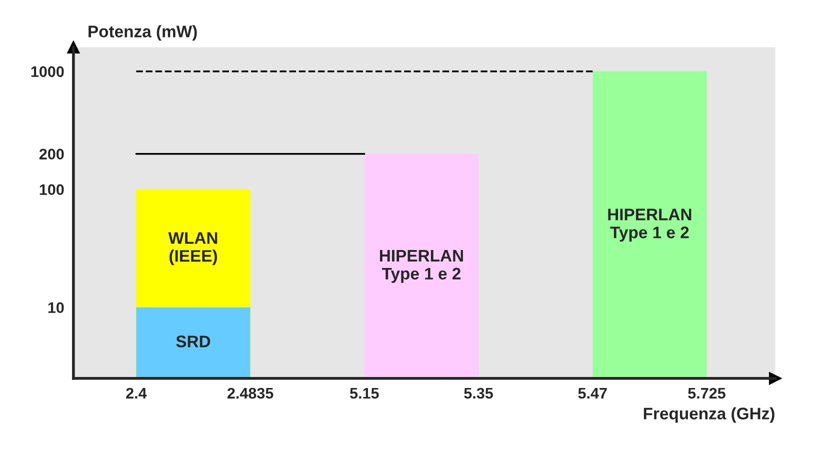 The image size is (816, 473). I want to click on y-tick-label: 200, so click(51, 154).